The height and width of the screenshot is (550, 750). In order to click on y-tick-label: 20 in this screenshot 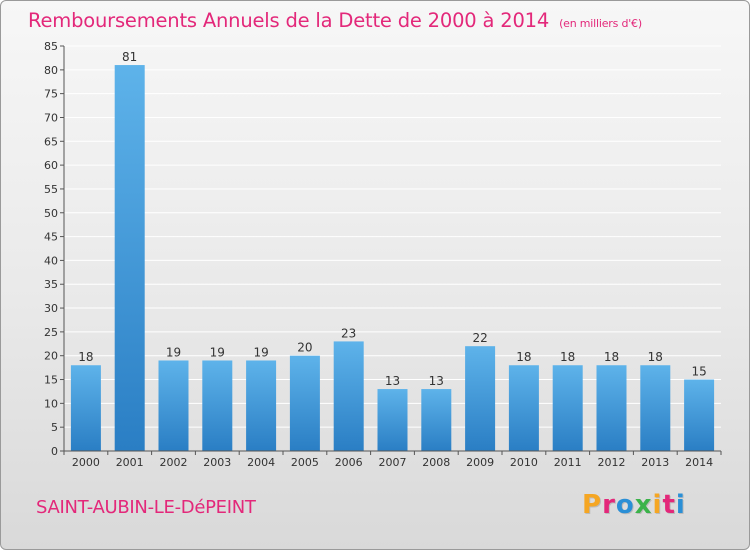, I will do `click(51, 356)`.